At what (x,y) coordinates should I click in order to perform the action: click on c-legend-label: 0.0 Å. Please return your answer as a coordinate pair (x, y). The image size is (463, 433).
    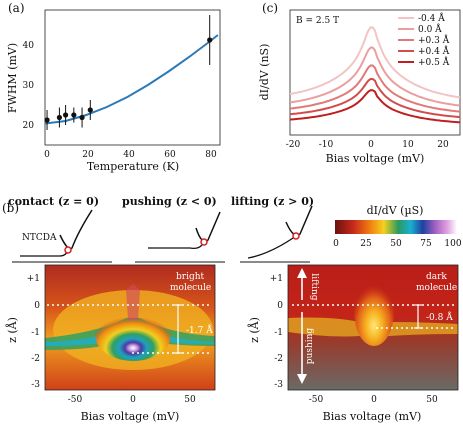
    Looking at the image, I should click on (430, 29).